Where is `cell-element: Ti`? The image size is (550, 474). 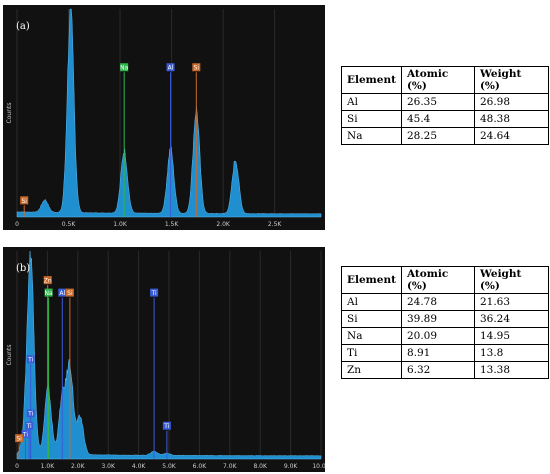
cell-element: Ti is located at coordinates (371, 353).